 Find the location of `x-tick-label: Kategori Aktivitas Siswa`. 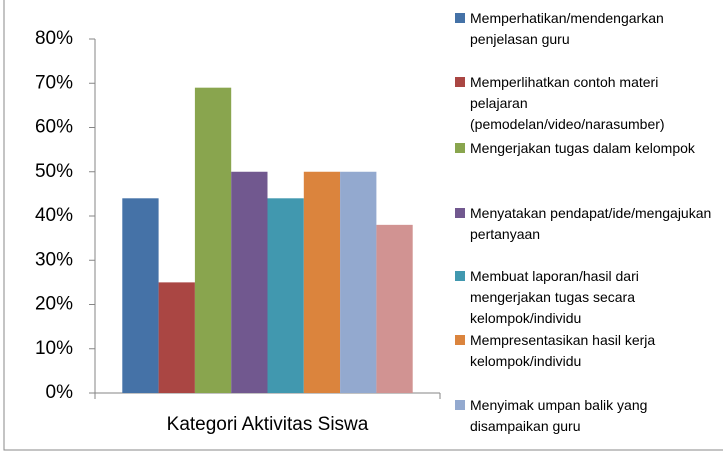

x-tick-label: Kategori Aktivitas Siswa is located at coordinates (268, 424).